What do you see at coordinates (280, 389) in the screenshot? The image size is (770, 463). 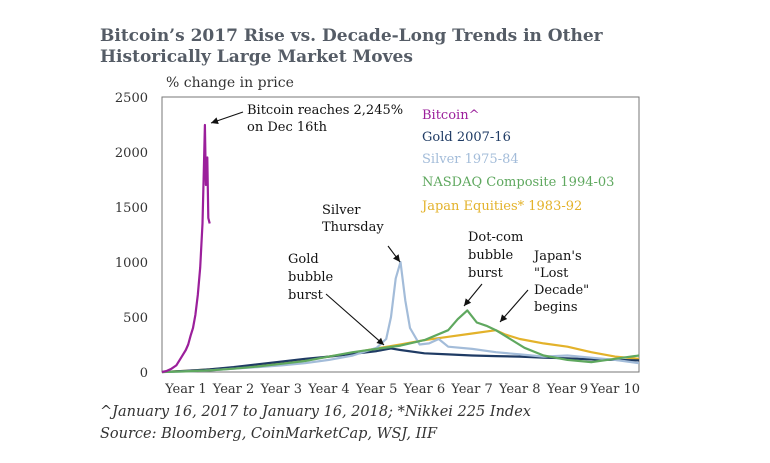 I see `x-tick-label: Year 3` at bounding box center [280, 389].